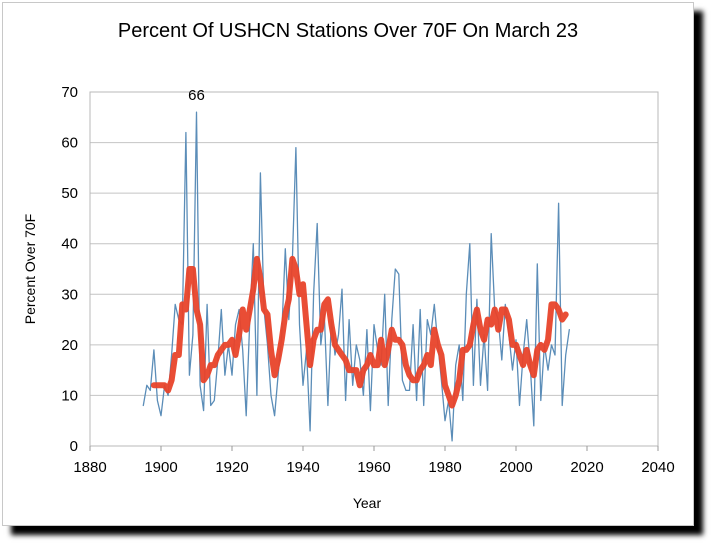 This screenshot has width=713, height=547. Describe the element at coordinates (89, 467) in the screenshot. I see `x-tick-label: 1880` at that location.